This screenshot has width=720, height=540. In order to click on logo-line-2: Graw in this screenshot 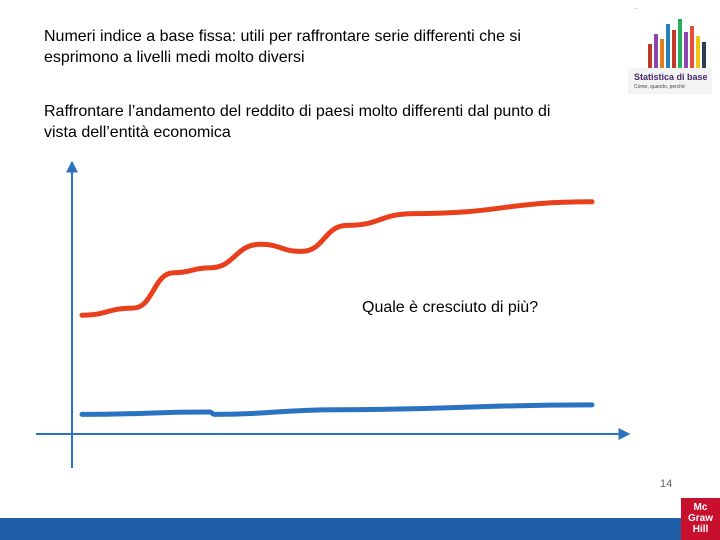, I will do `click(700, 518)`.